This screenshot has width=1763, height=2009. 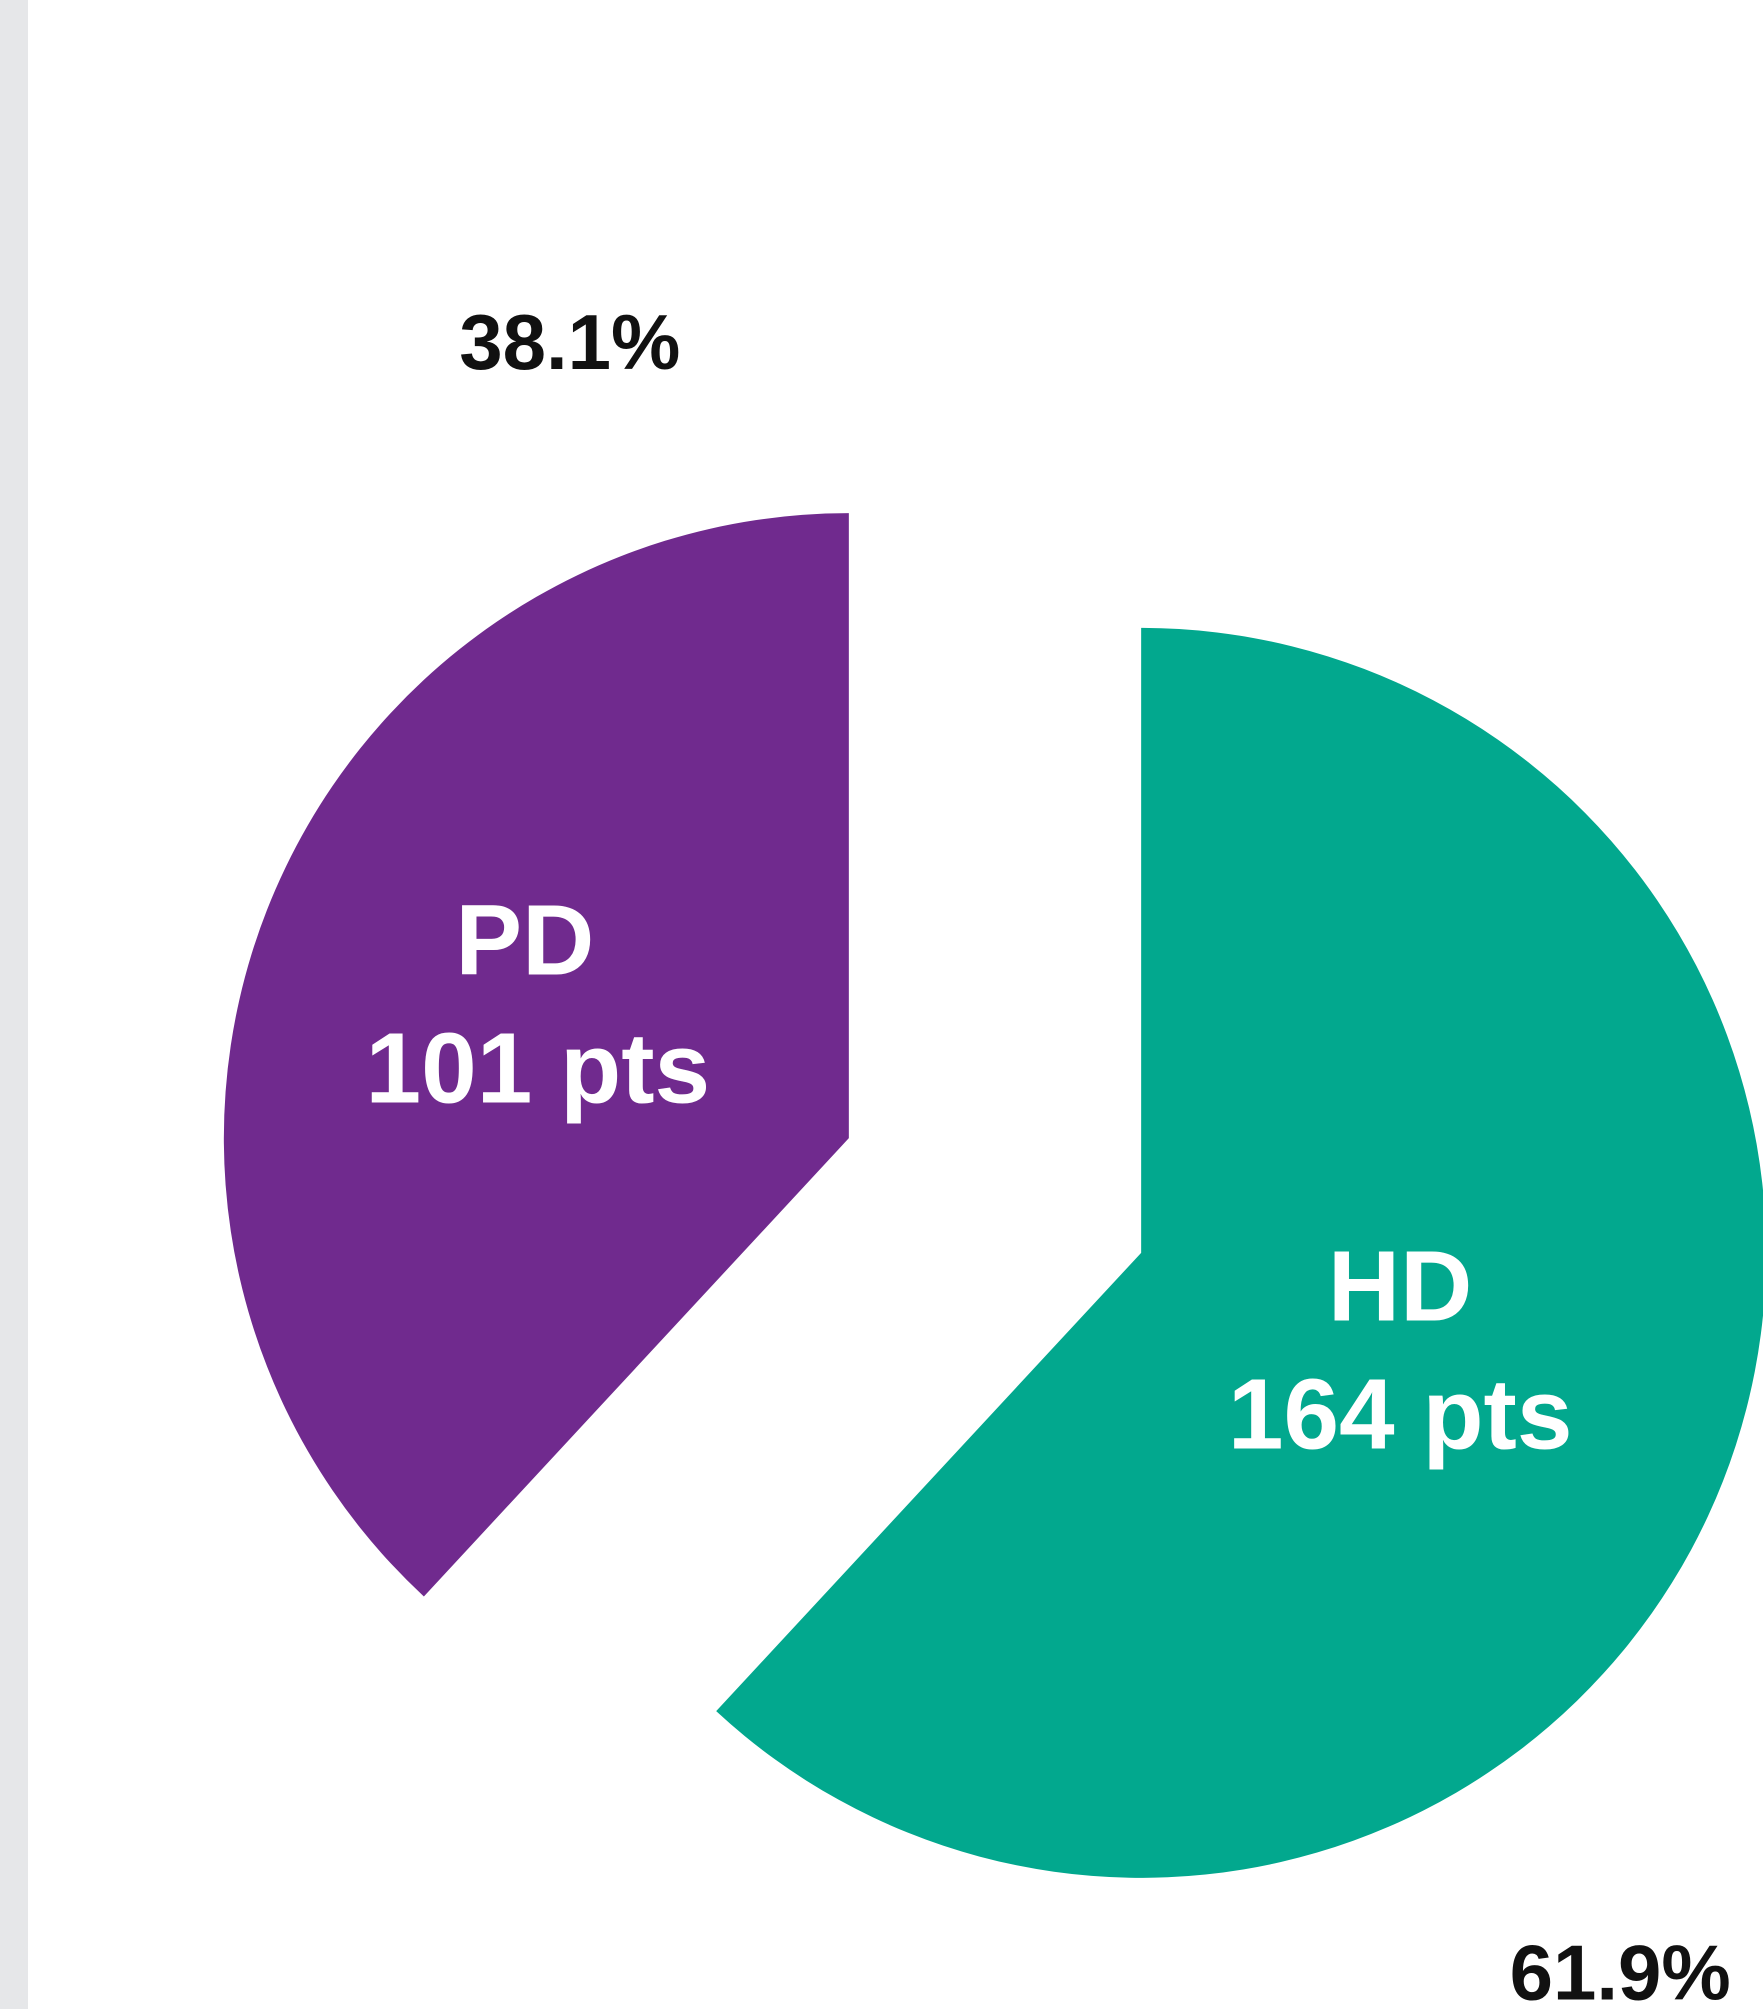 I want to click on slice-percent: 61.9%, so click(x=1620, y=1968).